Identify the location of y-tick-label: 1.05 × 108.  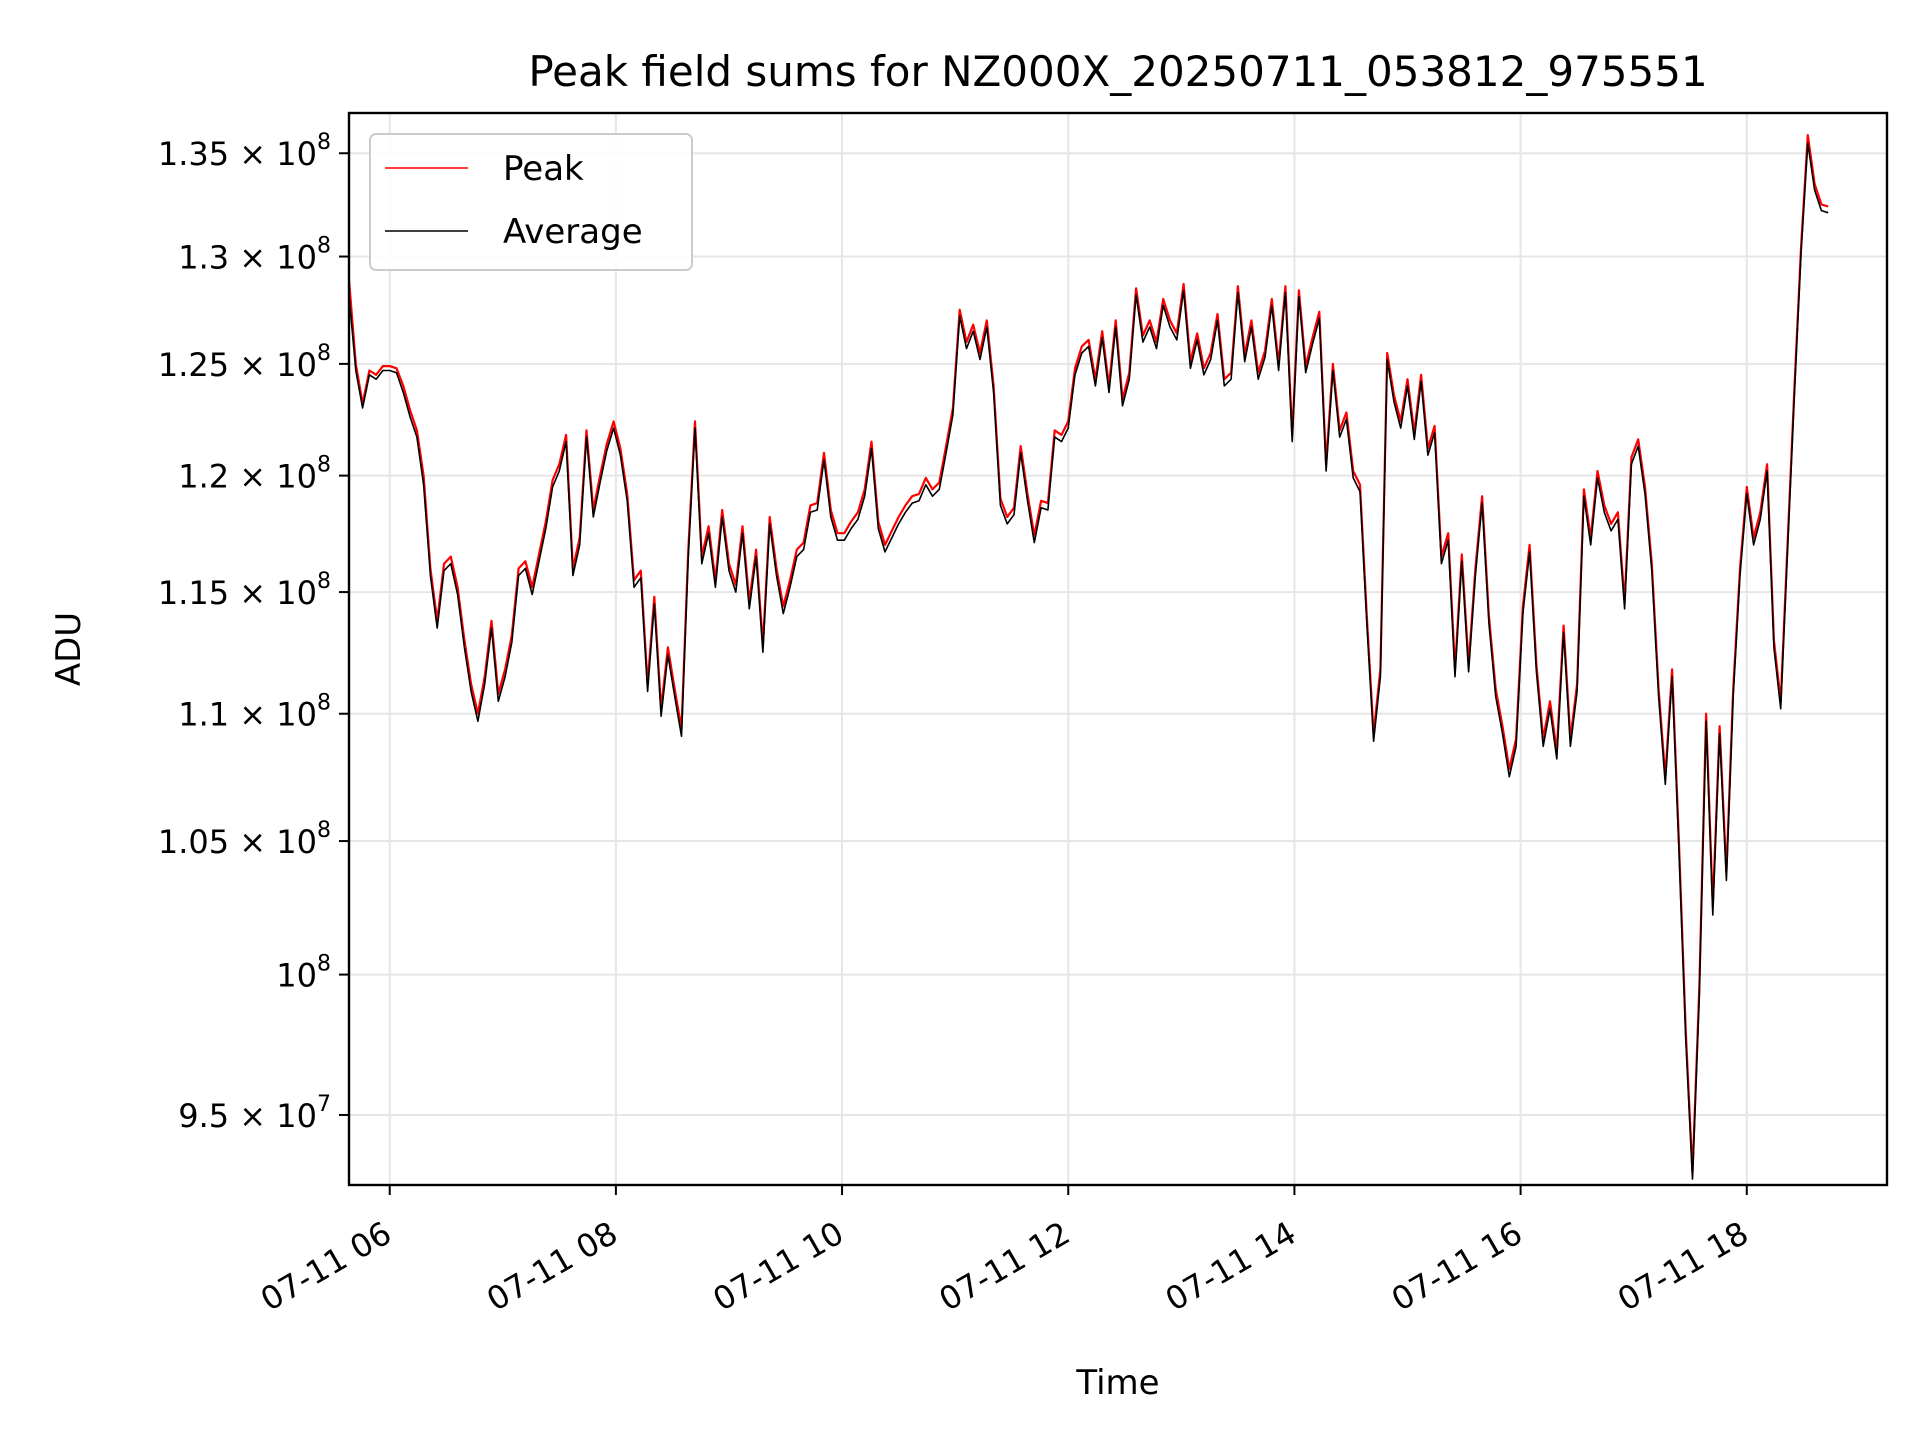
(244, 839).